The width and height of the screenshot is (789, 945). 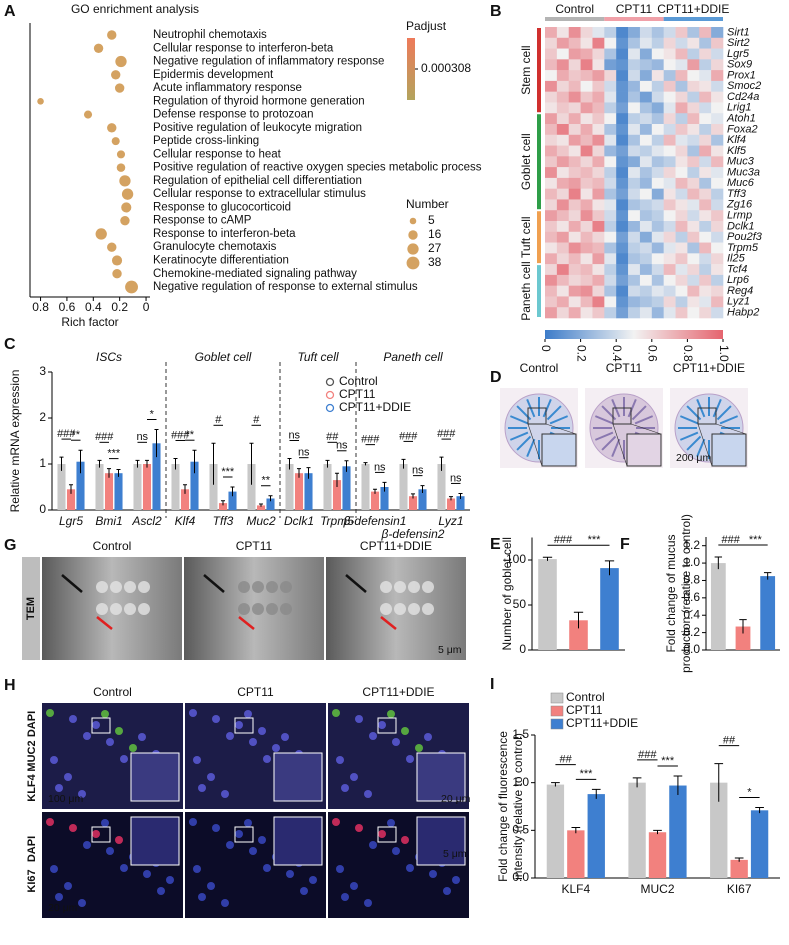 I want to click on x-tick-label: 0.4, so click(x=93, y=307).